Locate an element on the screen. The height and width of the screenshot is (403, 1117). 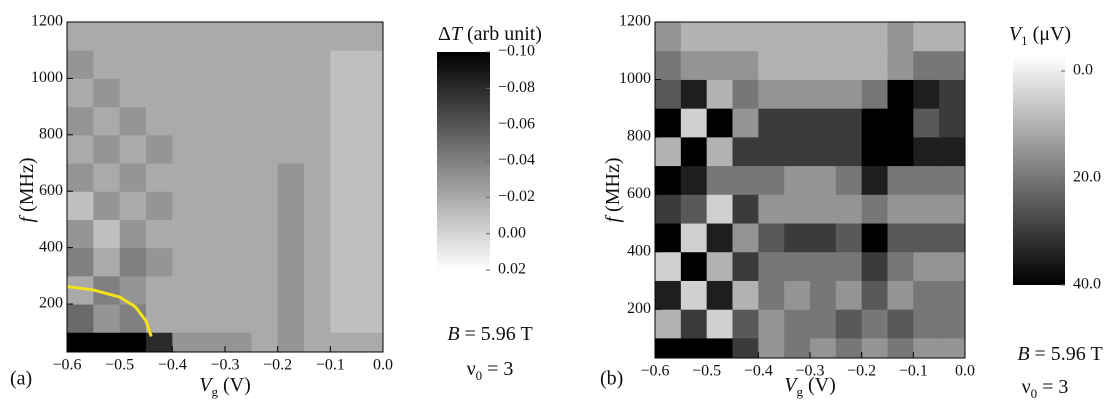
panel-label: (a) is located at coordinates (21, 379).